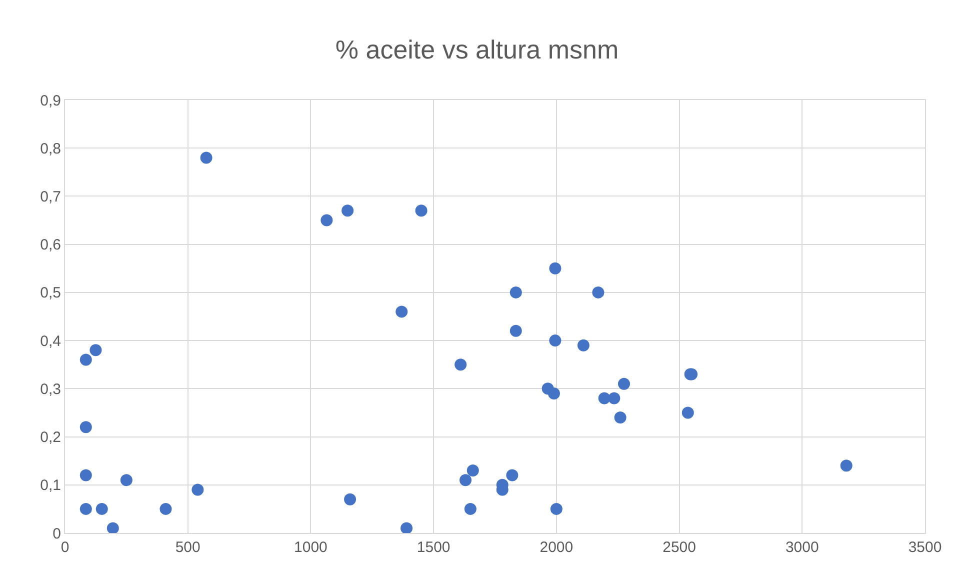 This screenshot has width=954, height=578. What do you see at coordinates (50, 101) in the screenshot?
I see `y-tick-label: 0,9` at bounding box center [50, 101].